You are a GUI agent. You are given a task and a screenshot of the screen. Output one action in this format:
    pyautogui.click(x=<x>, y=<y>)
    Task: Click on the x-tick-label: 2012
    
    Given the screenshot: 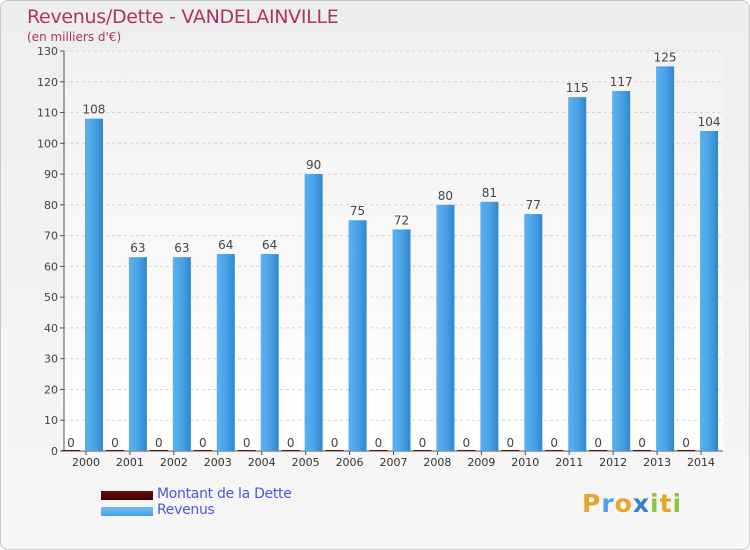 What is the action you would take?
    pyautogui.click(x=613, y=462)
    